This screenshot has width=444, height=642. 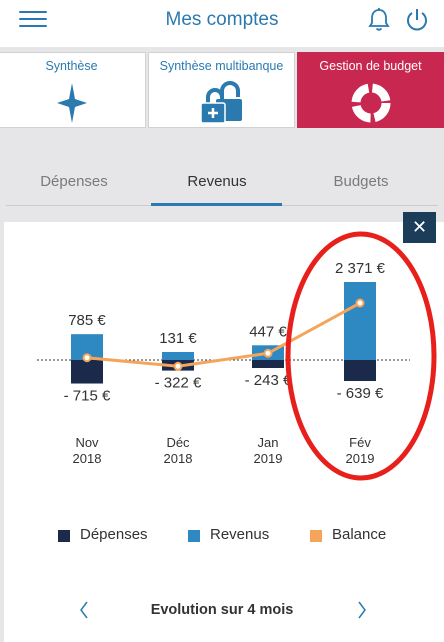 I want to click on chevron-right-icon, so click(x=362, y=610).